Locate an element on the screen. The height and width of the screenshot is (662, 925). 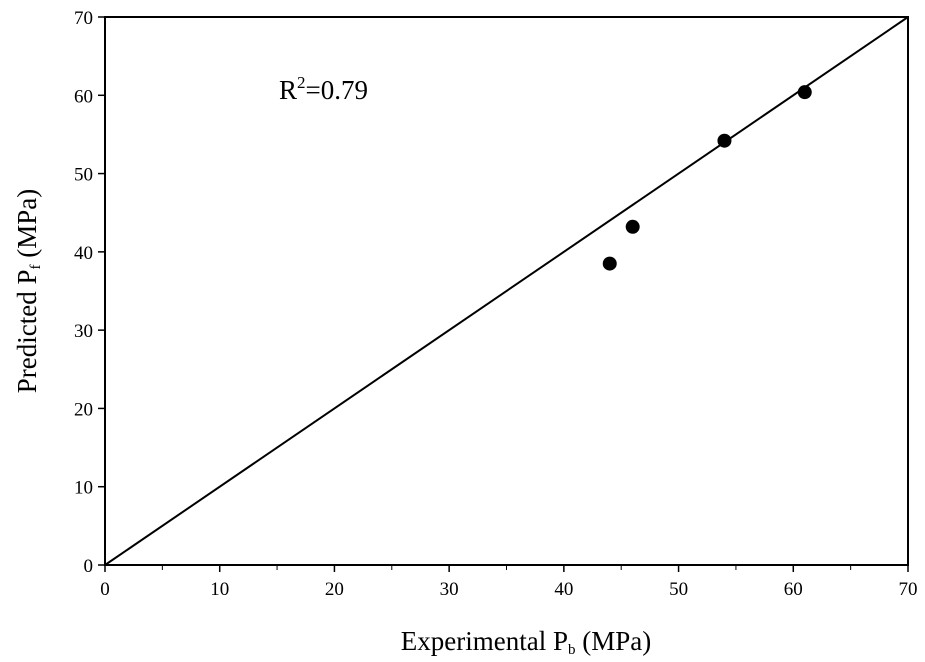
x-axis-title-unit: (MPa) is located at coordinates (613, 641).